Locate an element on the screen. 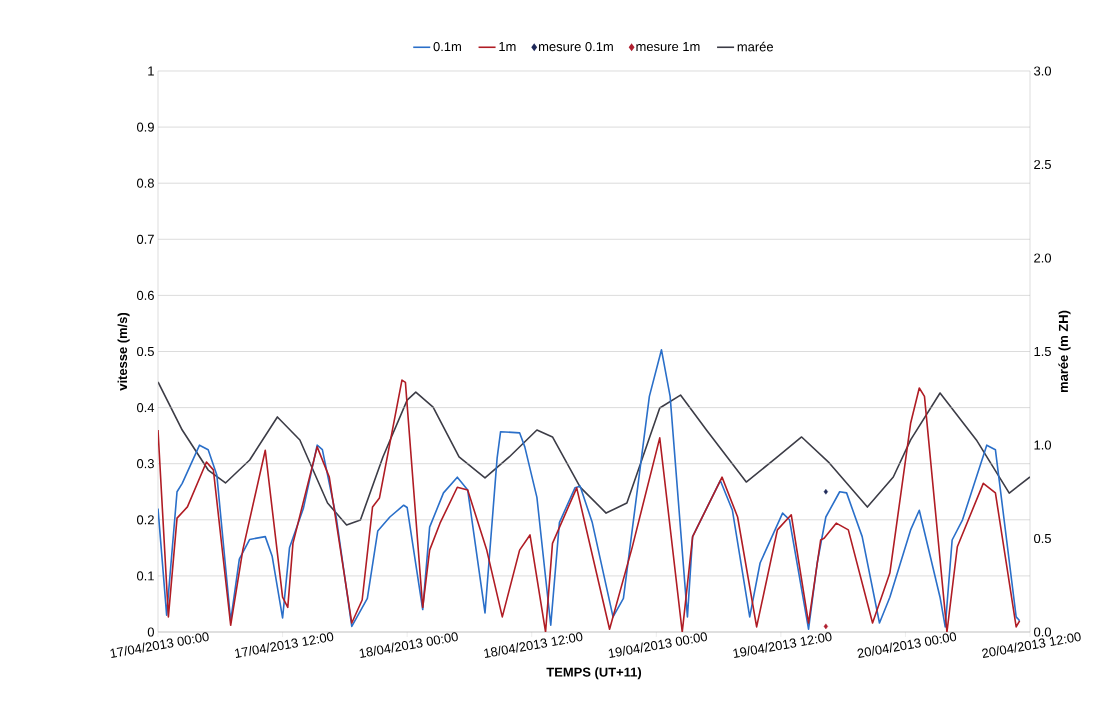  y-axis-title: vitesse (m/s) is located at coordinates (123, 351).